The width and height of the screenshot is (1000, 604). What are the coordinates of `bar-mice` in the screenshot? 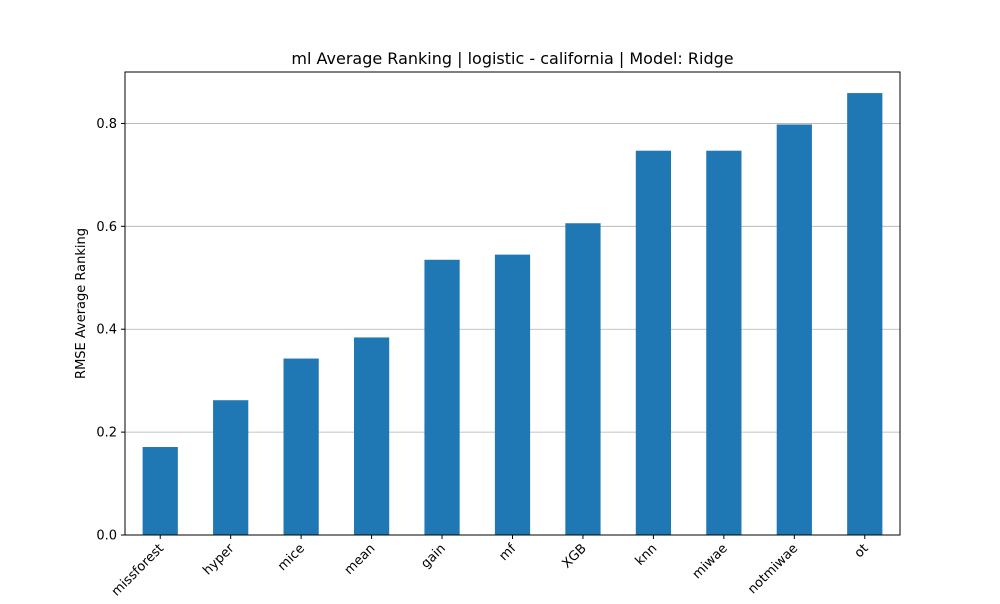 It's located at (301, 446).